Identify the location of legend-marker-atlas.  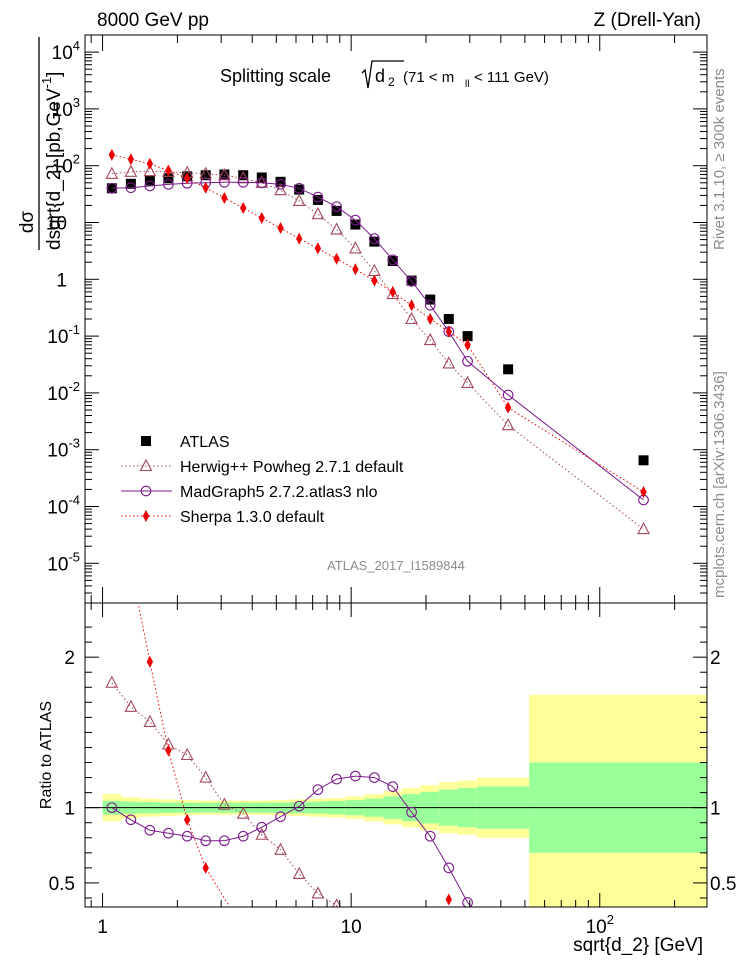
(146, 441).